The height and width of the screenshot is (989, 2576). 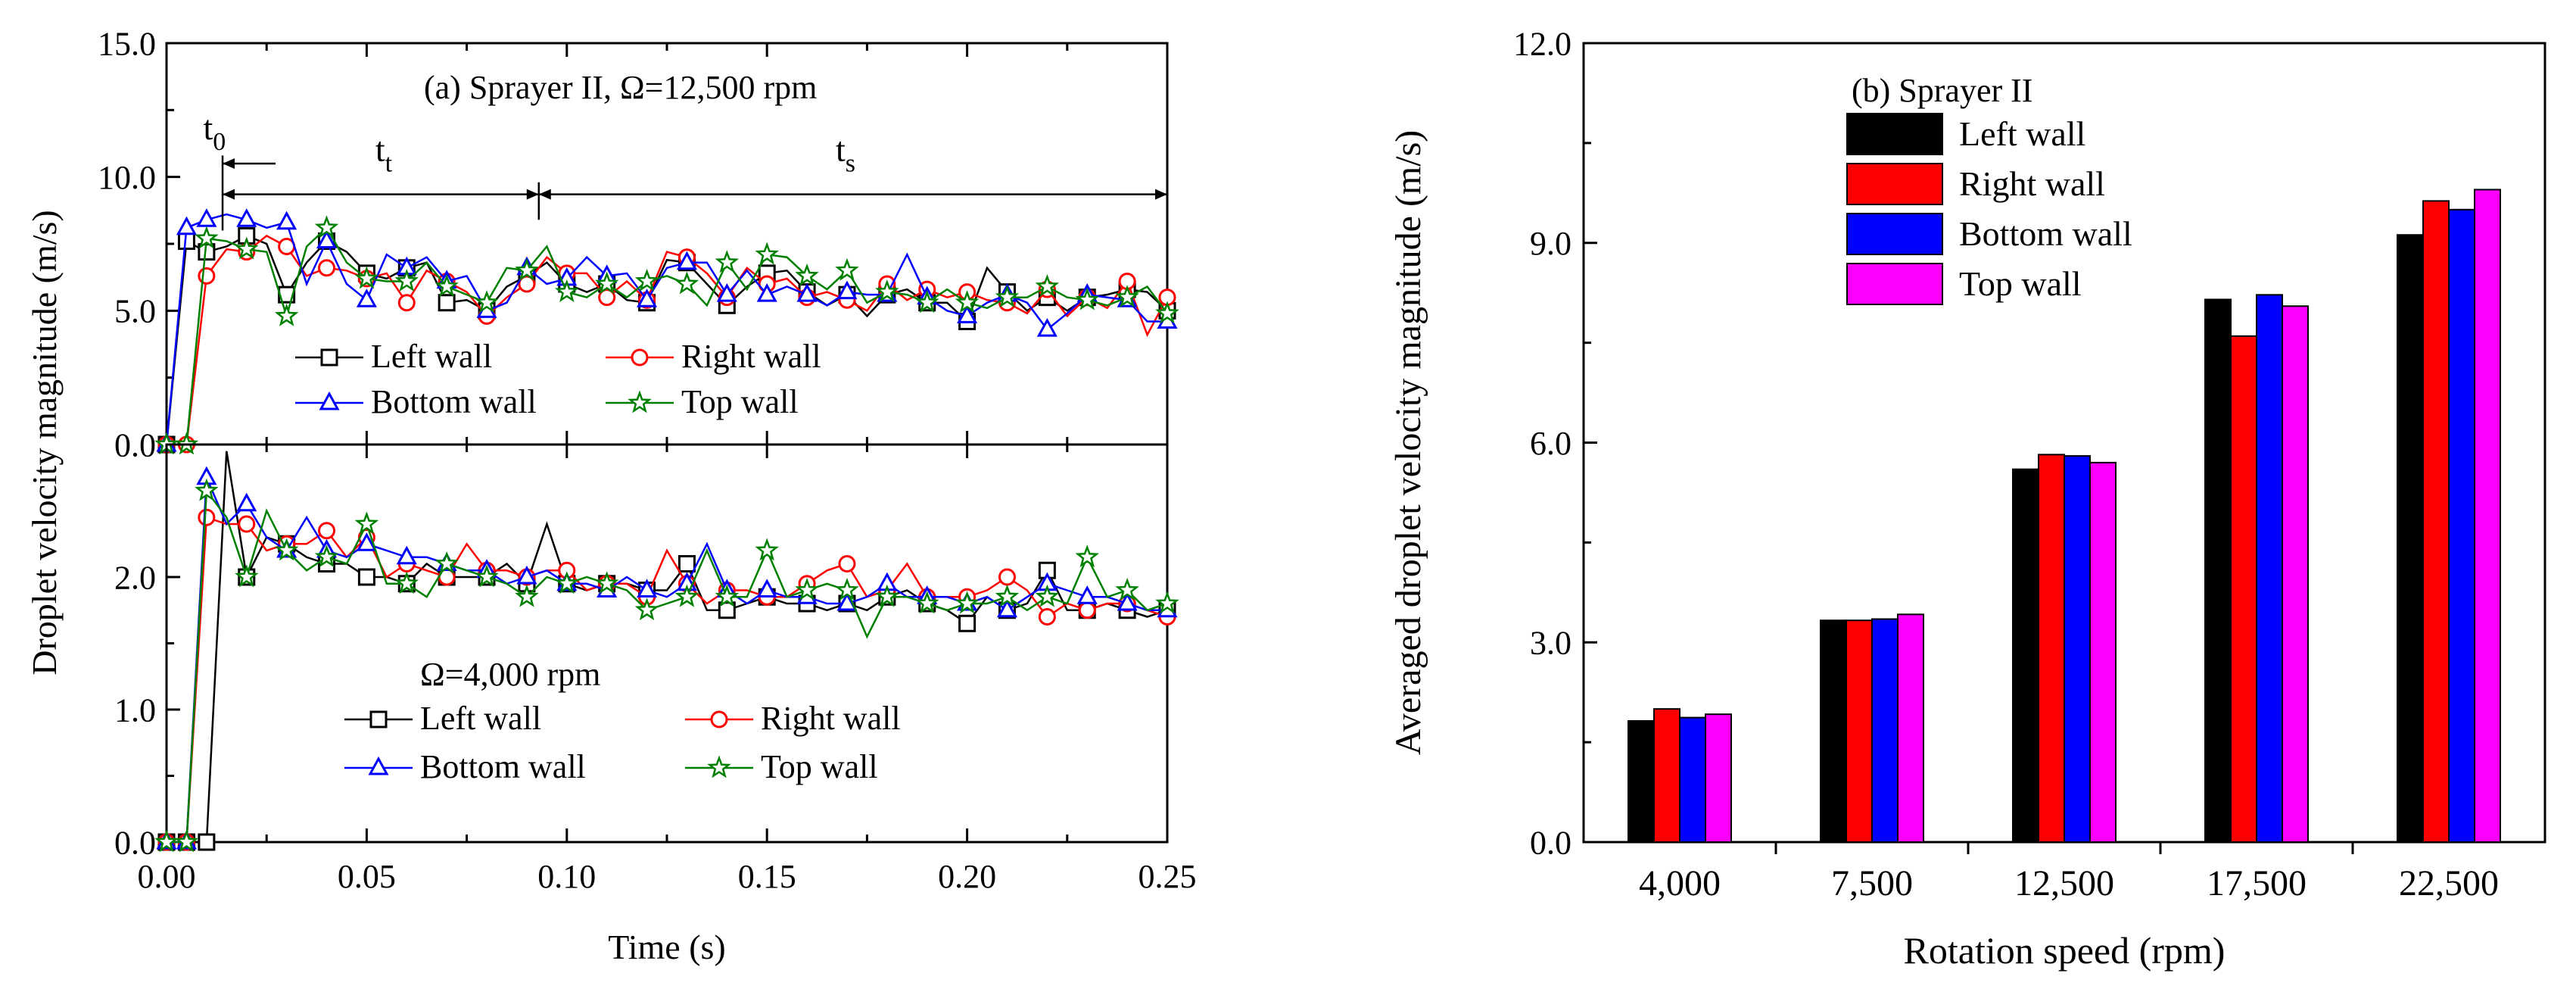 I want to click on legend-item-right-wall: Right wall, so click(x=793, y=718).